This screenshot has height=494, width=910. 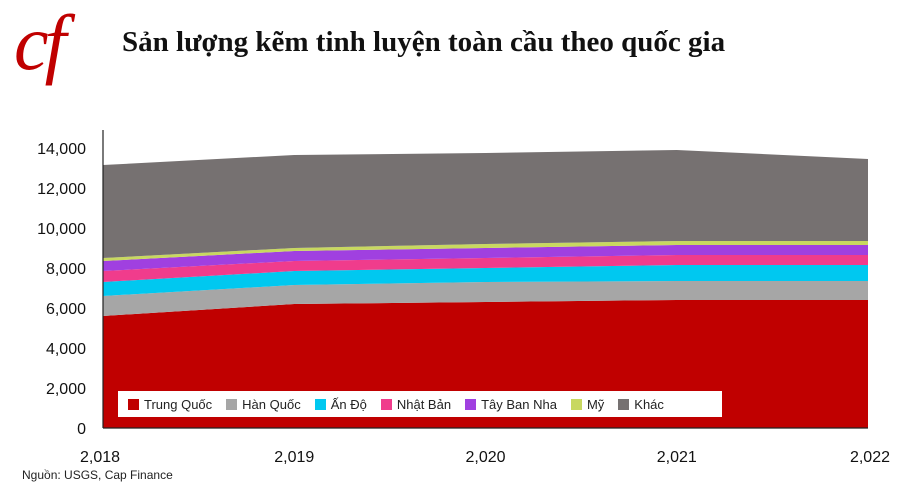 I want to click on legend-item: Trung Quốc, so click(x=170, y=404).